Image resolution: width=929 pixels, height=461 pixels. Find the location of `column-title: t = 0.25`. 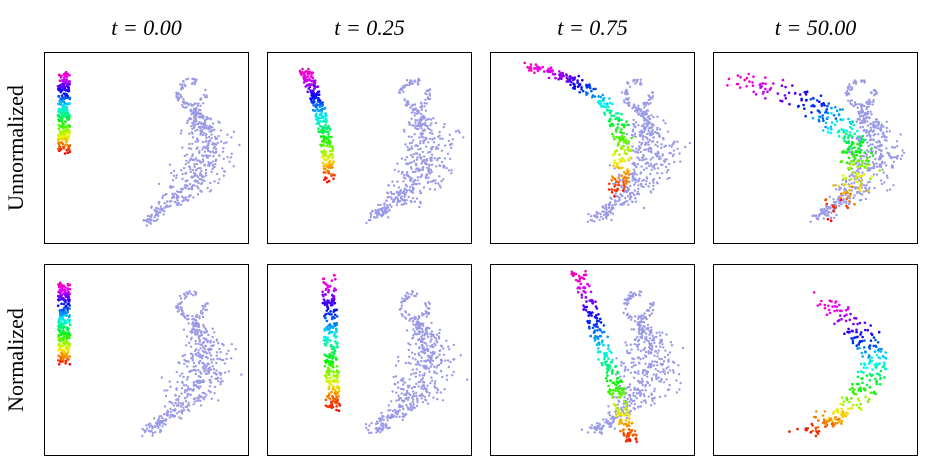

column-title: t = 0.25 is located at coordinates (369, 27).